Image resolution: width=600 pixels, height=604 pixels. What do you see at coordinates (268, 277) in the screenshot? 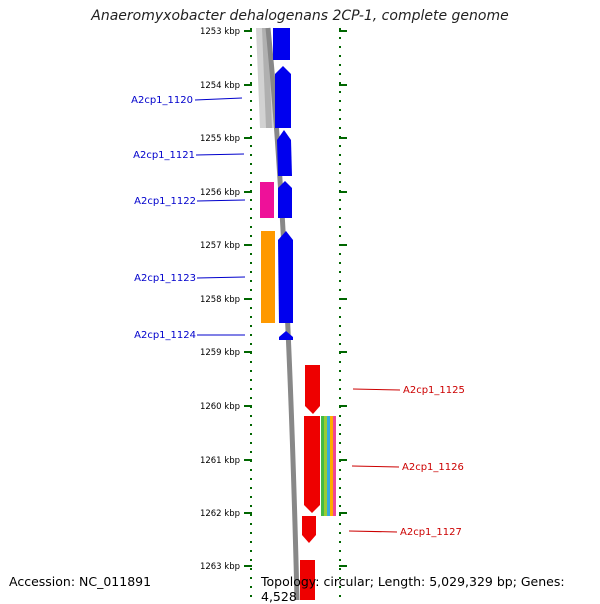
I see `gene-block-orange` at bounding box center [268, 277].